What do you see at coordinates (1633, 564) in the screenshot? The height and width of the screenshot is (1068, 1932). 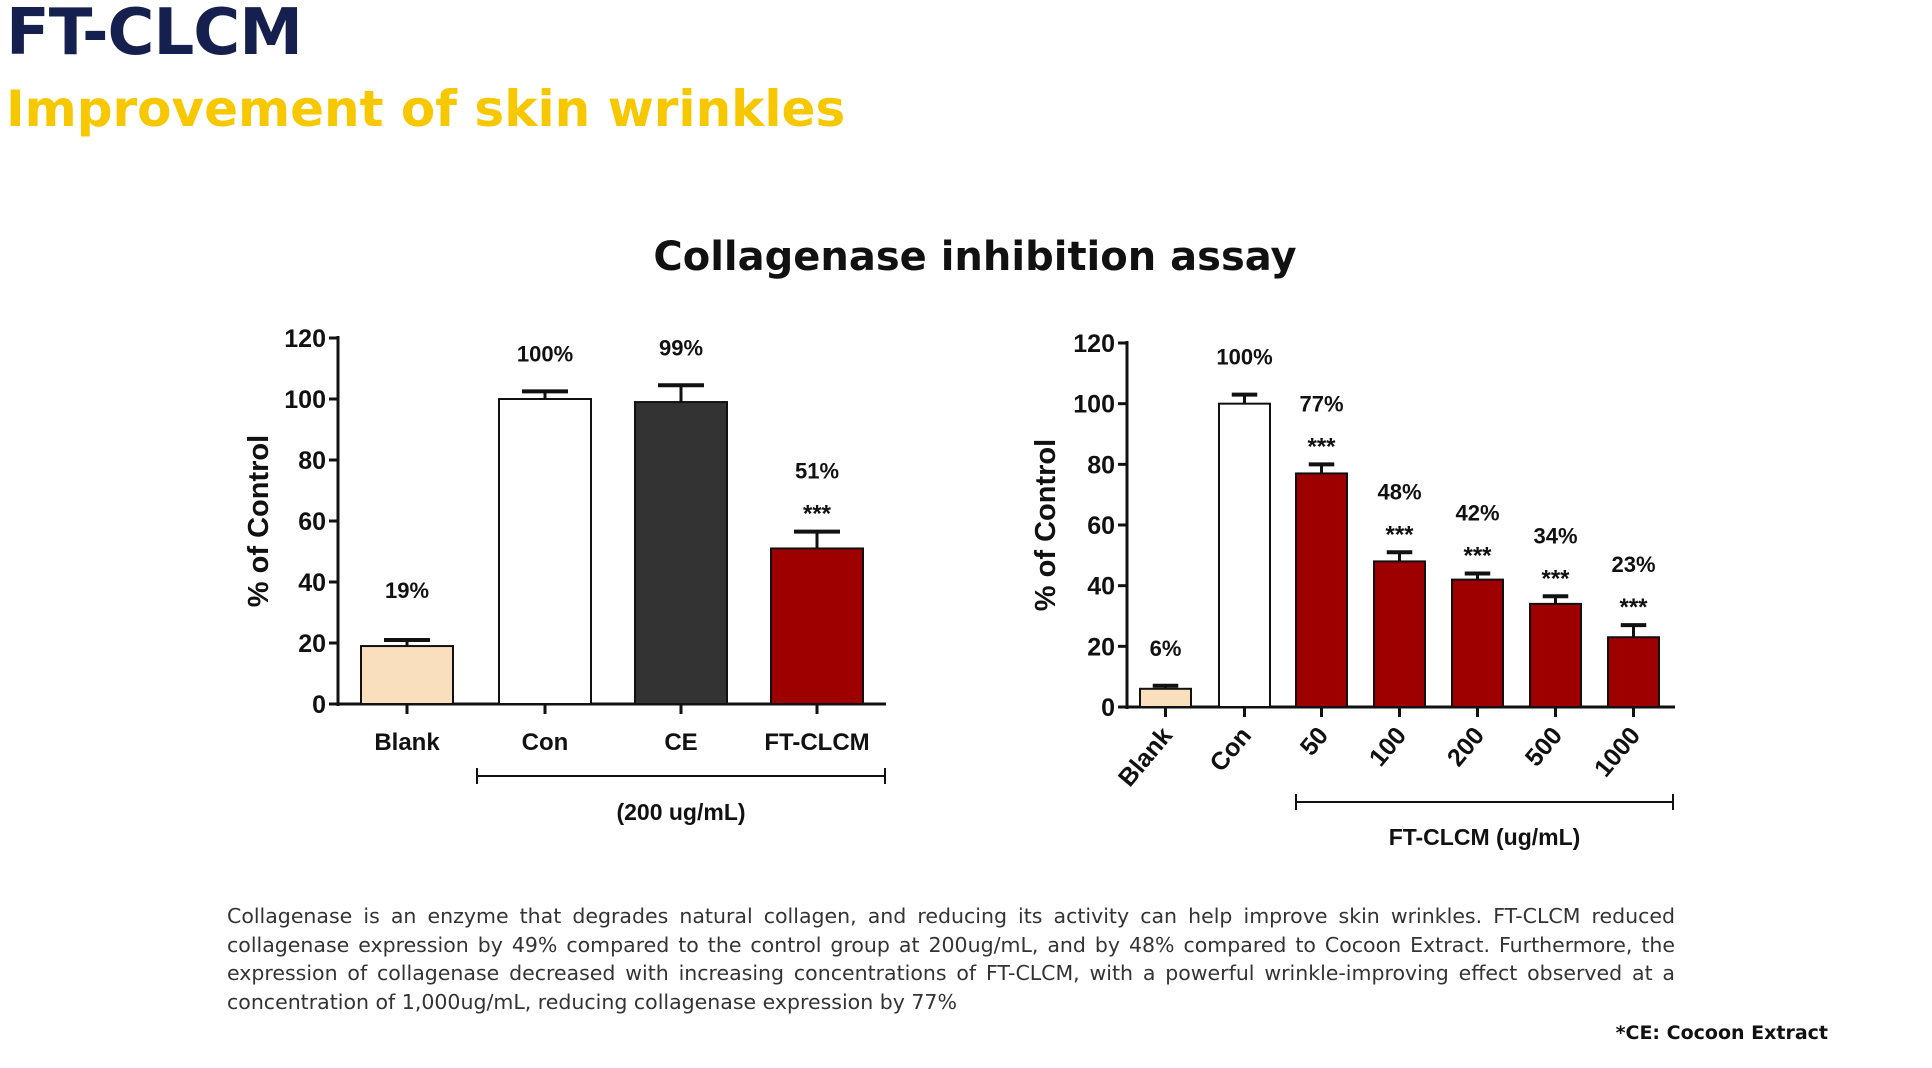 I see `data-label: 23%` at bounding box center [1633, 564].